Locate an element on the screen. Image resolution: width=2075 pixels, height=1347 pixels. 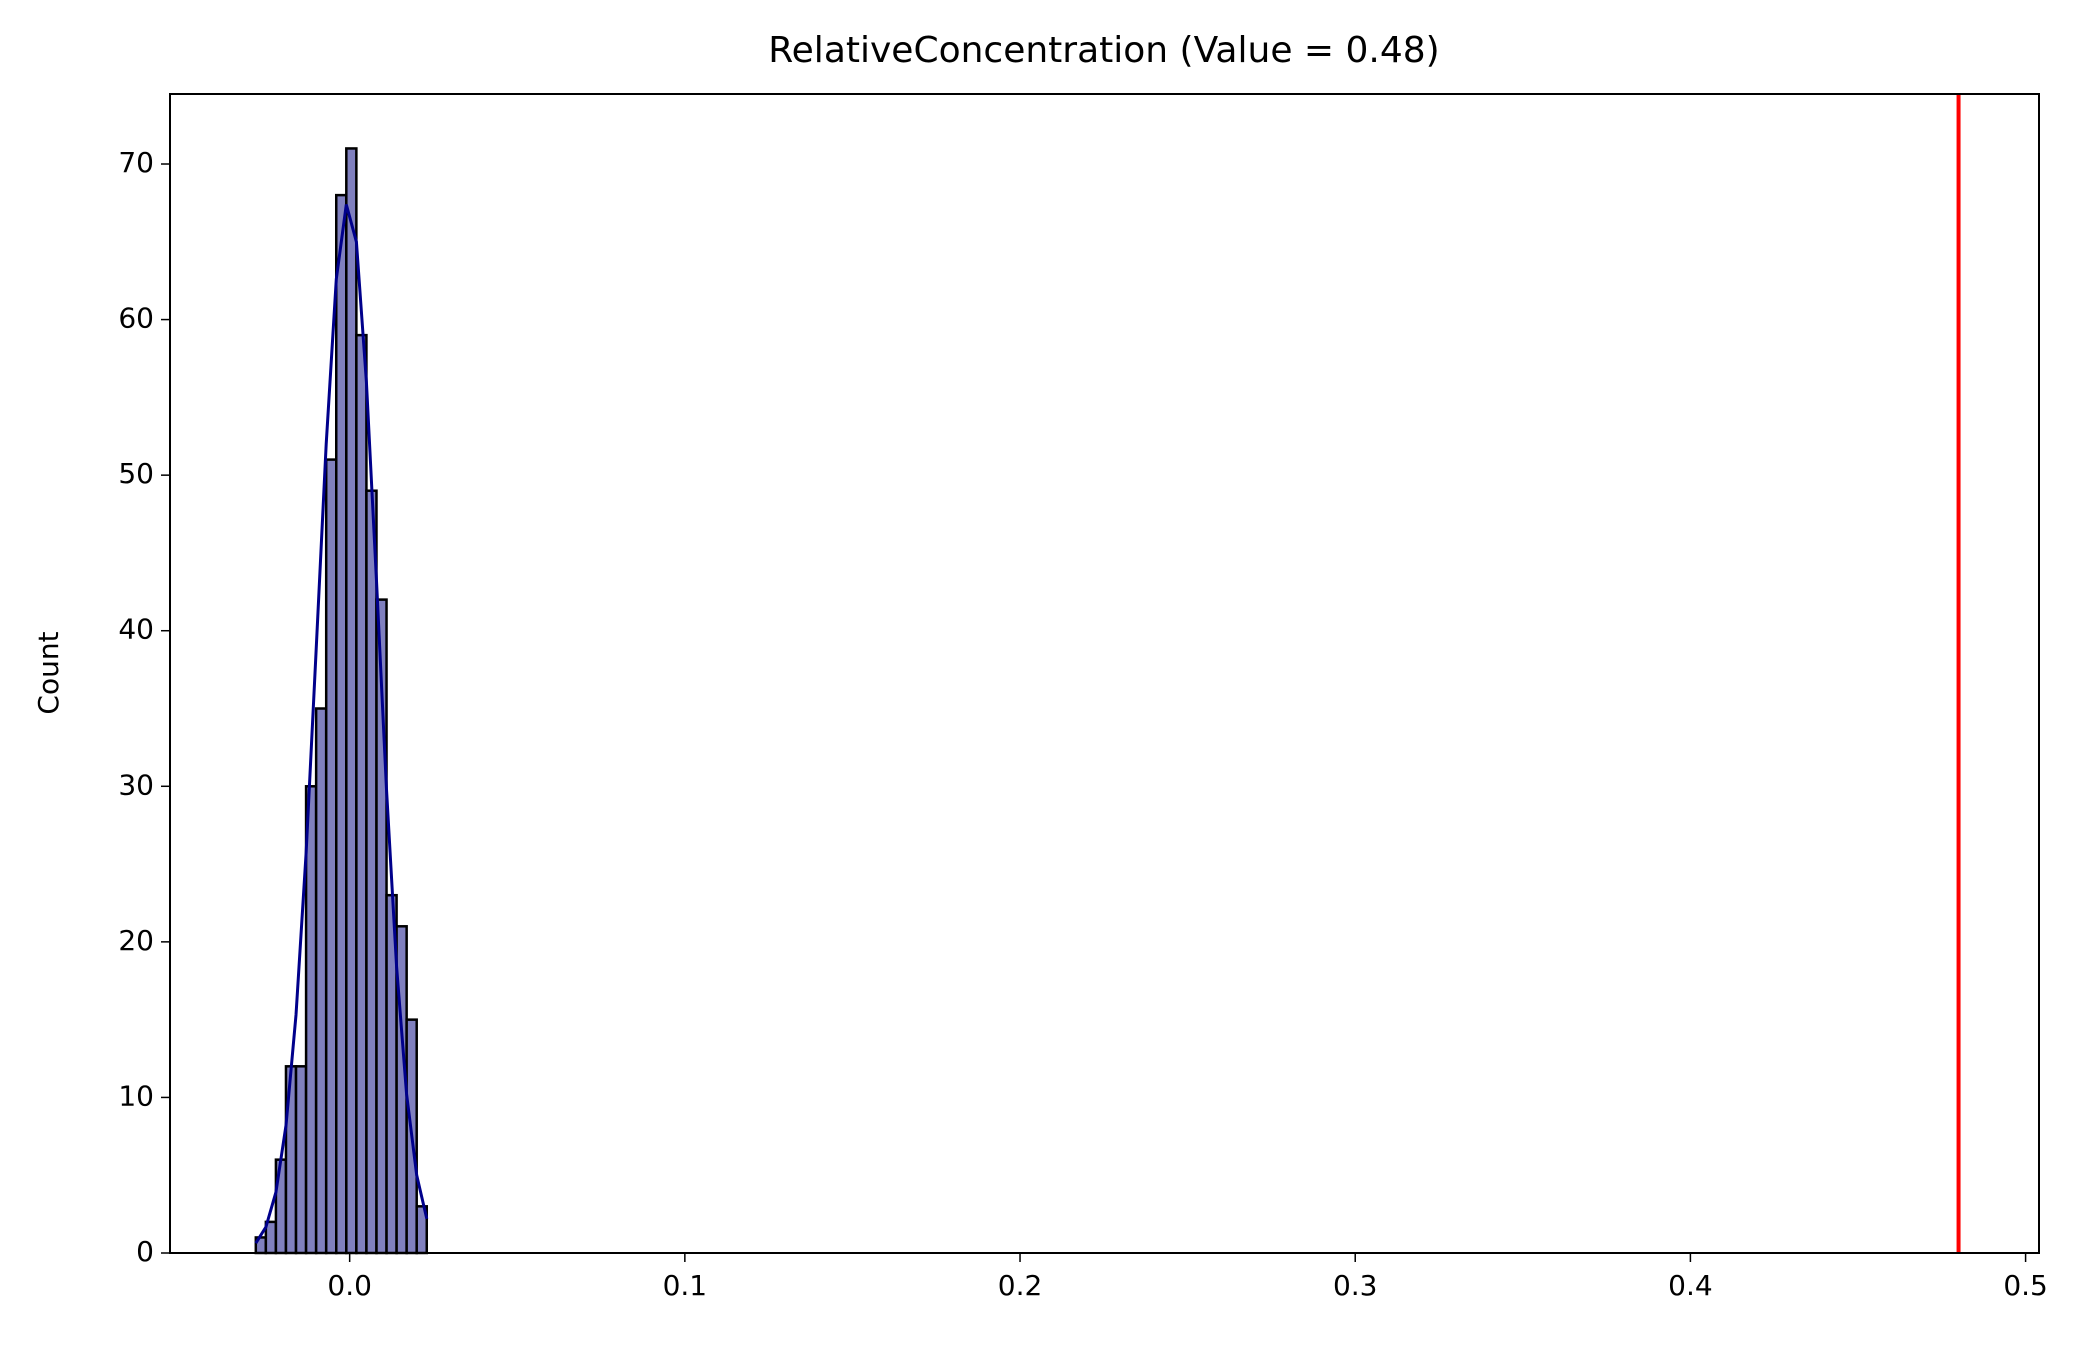
y-tick-label: 20 is located at coordinates (136, 940).